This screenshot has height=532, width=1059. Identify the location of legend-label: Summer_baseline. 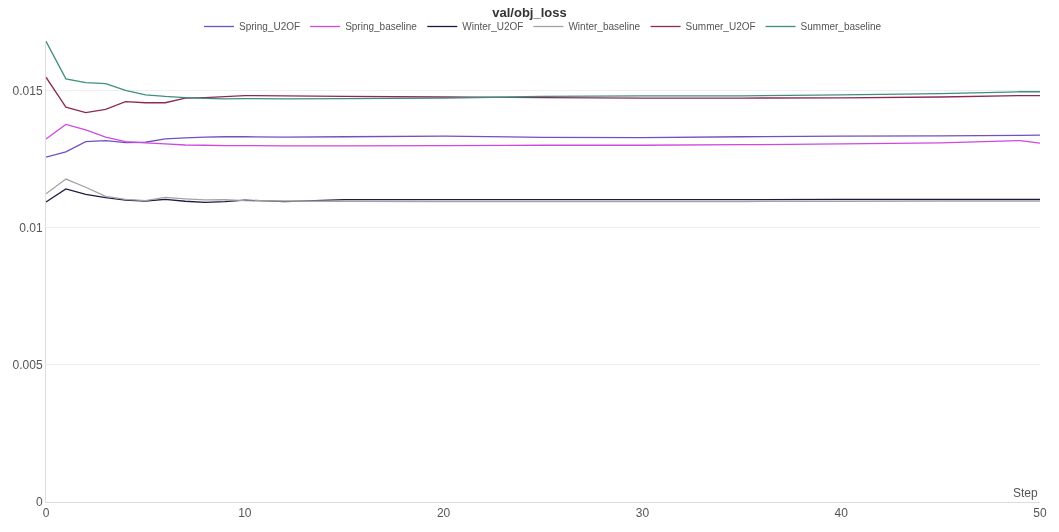
(841, 27).